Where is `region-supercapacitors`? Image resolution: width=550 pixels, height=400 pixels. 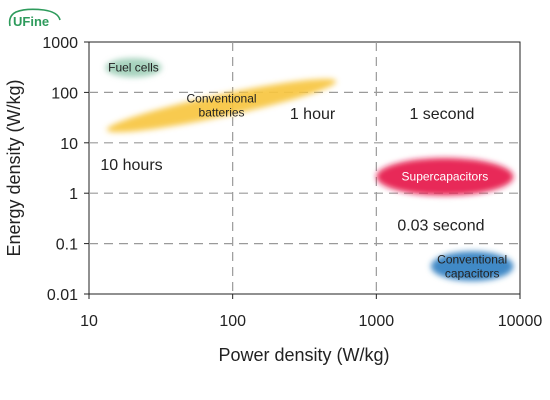 region-supercapacitors is located at coordinates (445, 176).